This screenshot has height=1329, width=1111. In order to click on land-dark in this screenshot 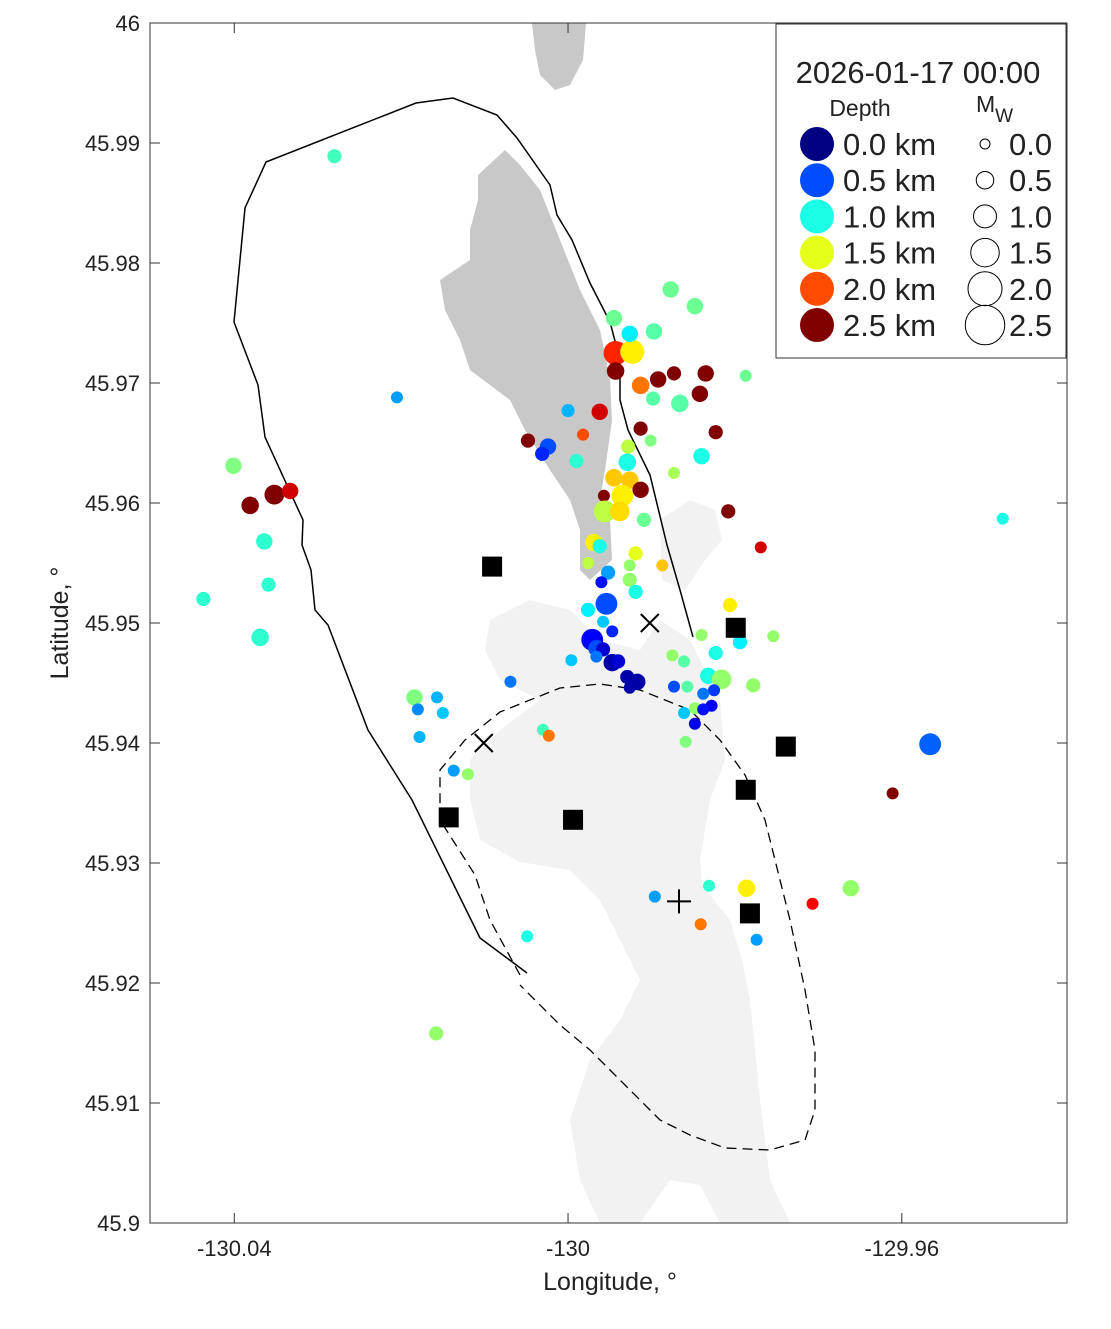, I will do `click(526, 301)`.